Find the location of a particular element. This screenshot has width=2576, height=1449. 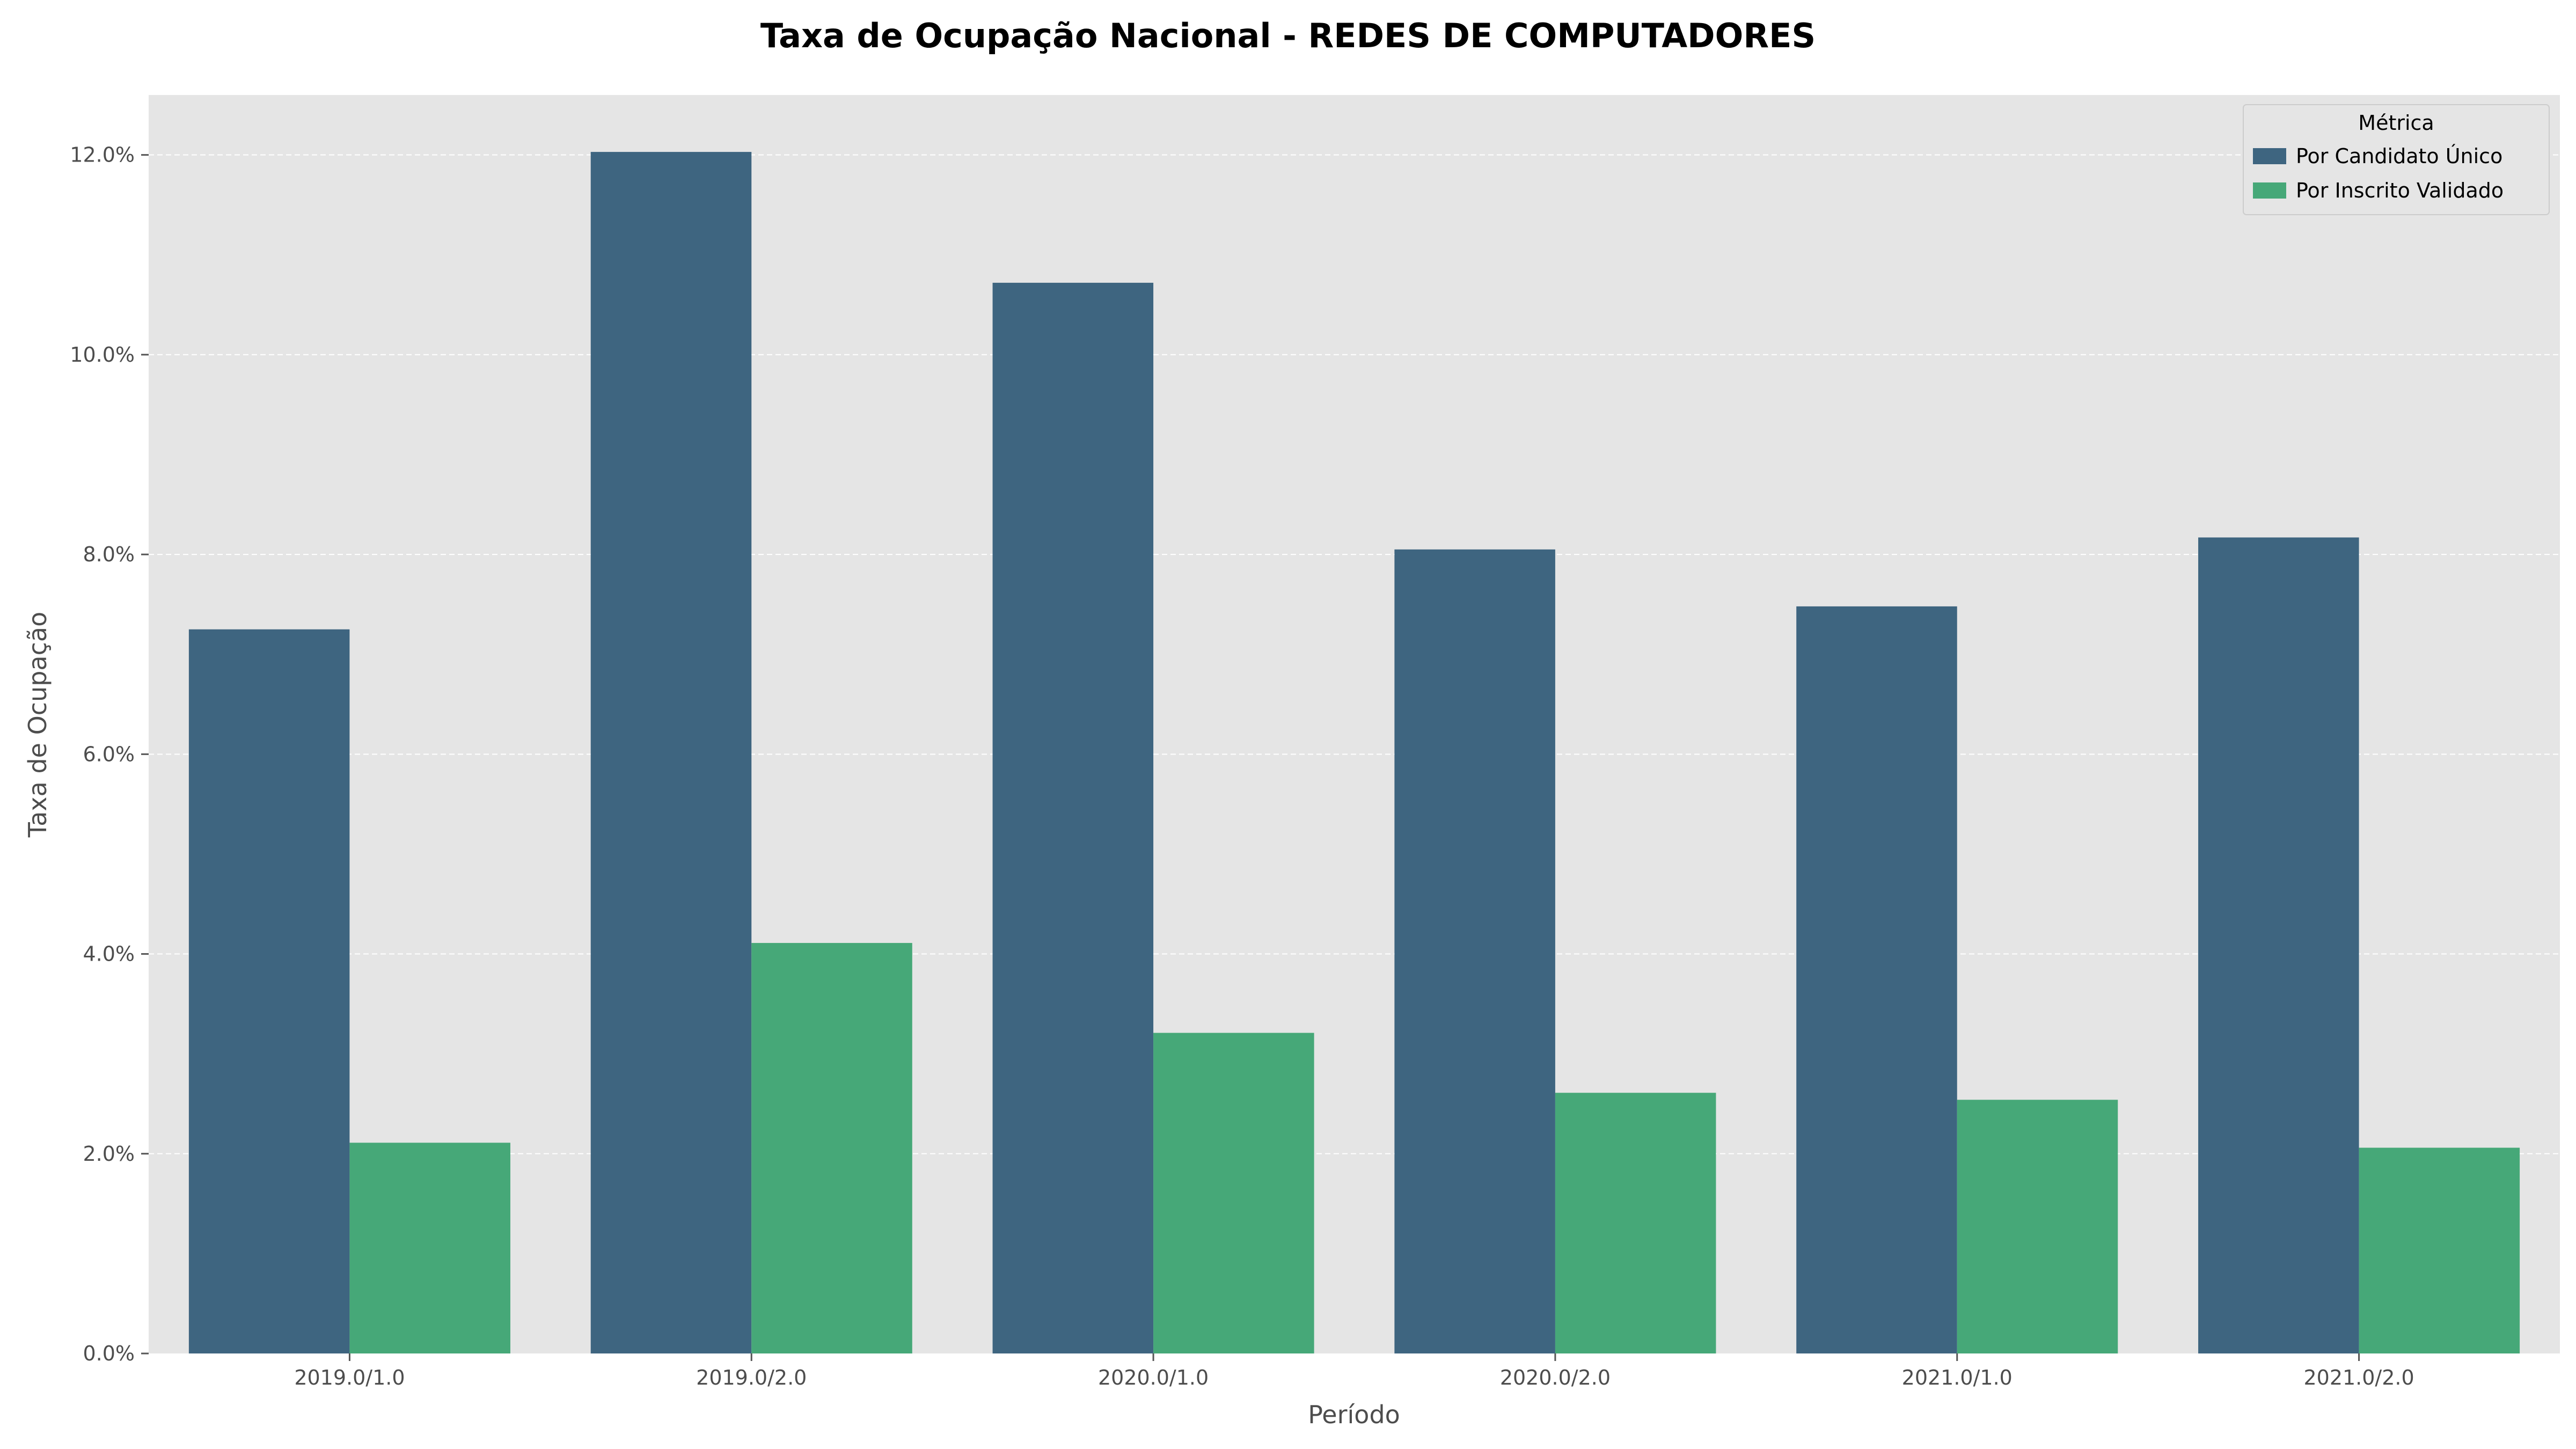

x-tick-label: 2019.0/2.0 is located at coordinates (751, 1377).